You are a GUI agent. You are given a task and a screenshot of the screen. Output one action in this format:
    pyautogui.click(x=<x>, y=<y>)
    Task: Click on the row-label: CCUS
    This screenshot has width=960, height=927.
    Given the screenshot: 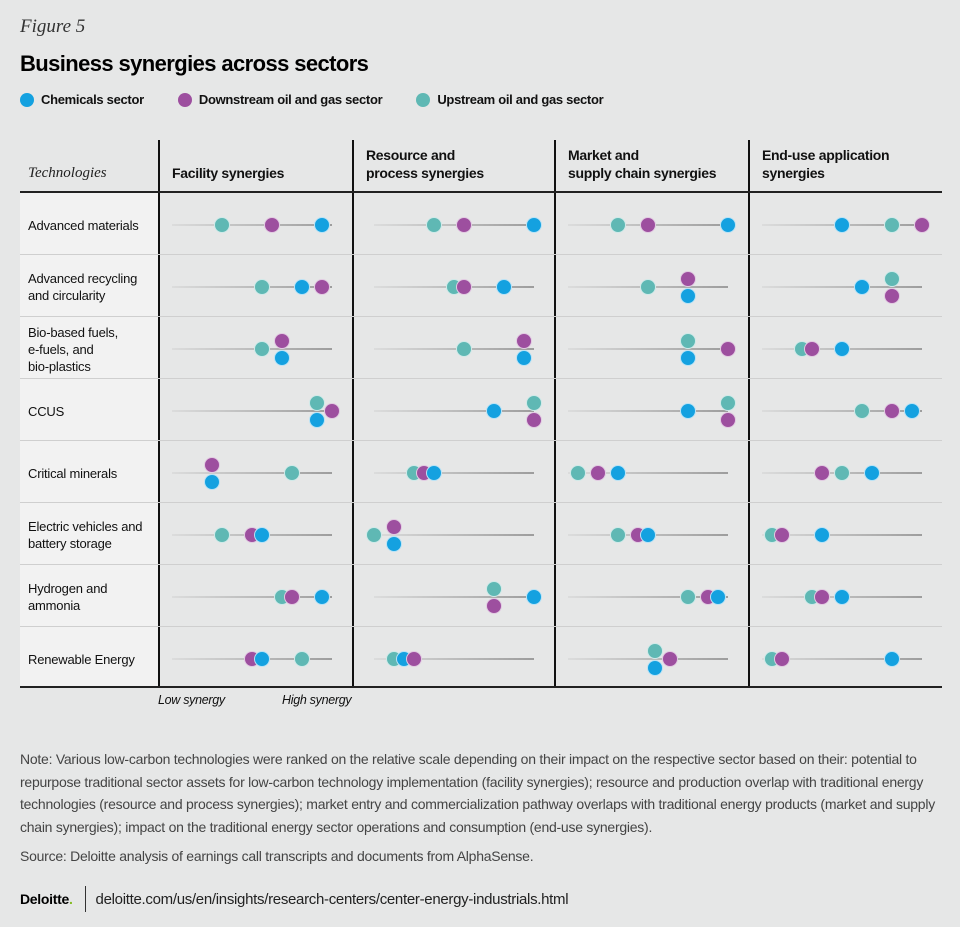 What is the action you would take?
    pyautogui.click(x=46, y=411)
    